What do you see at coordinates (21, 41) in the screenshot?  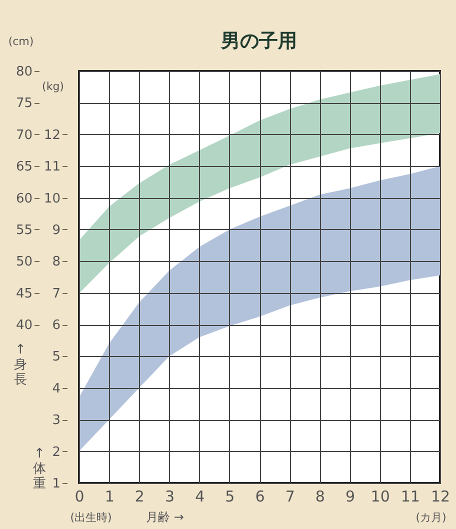 I see `text: (cm)` at bounding box center [21, 41].